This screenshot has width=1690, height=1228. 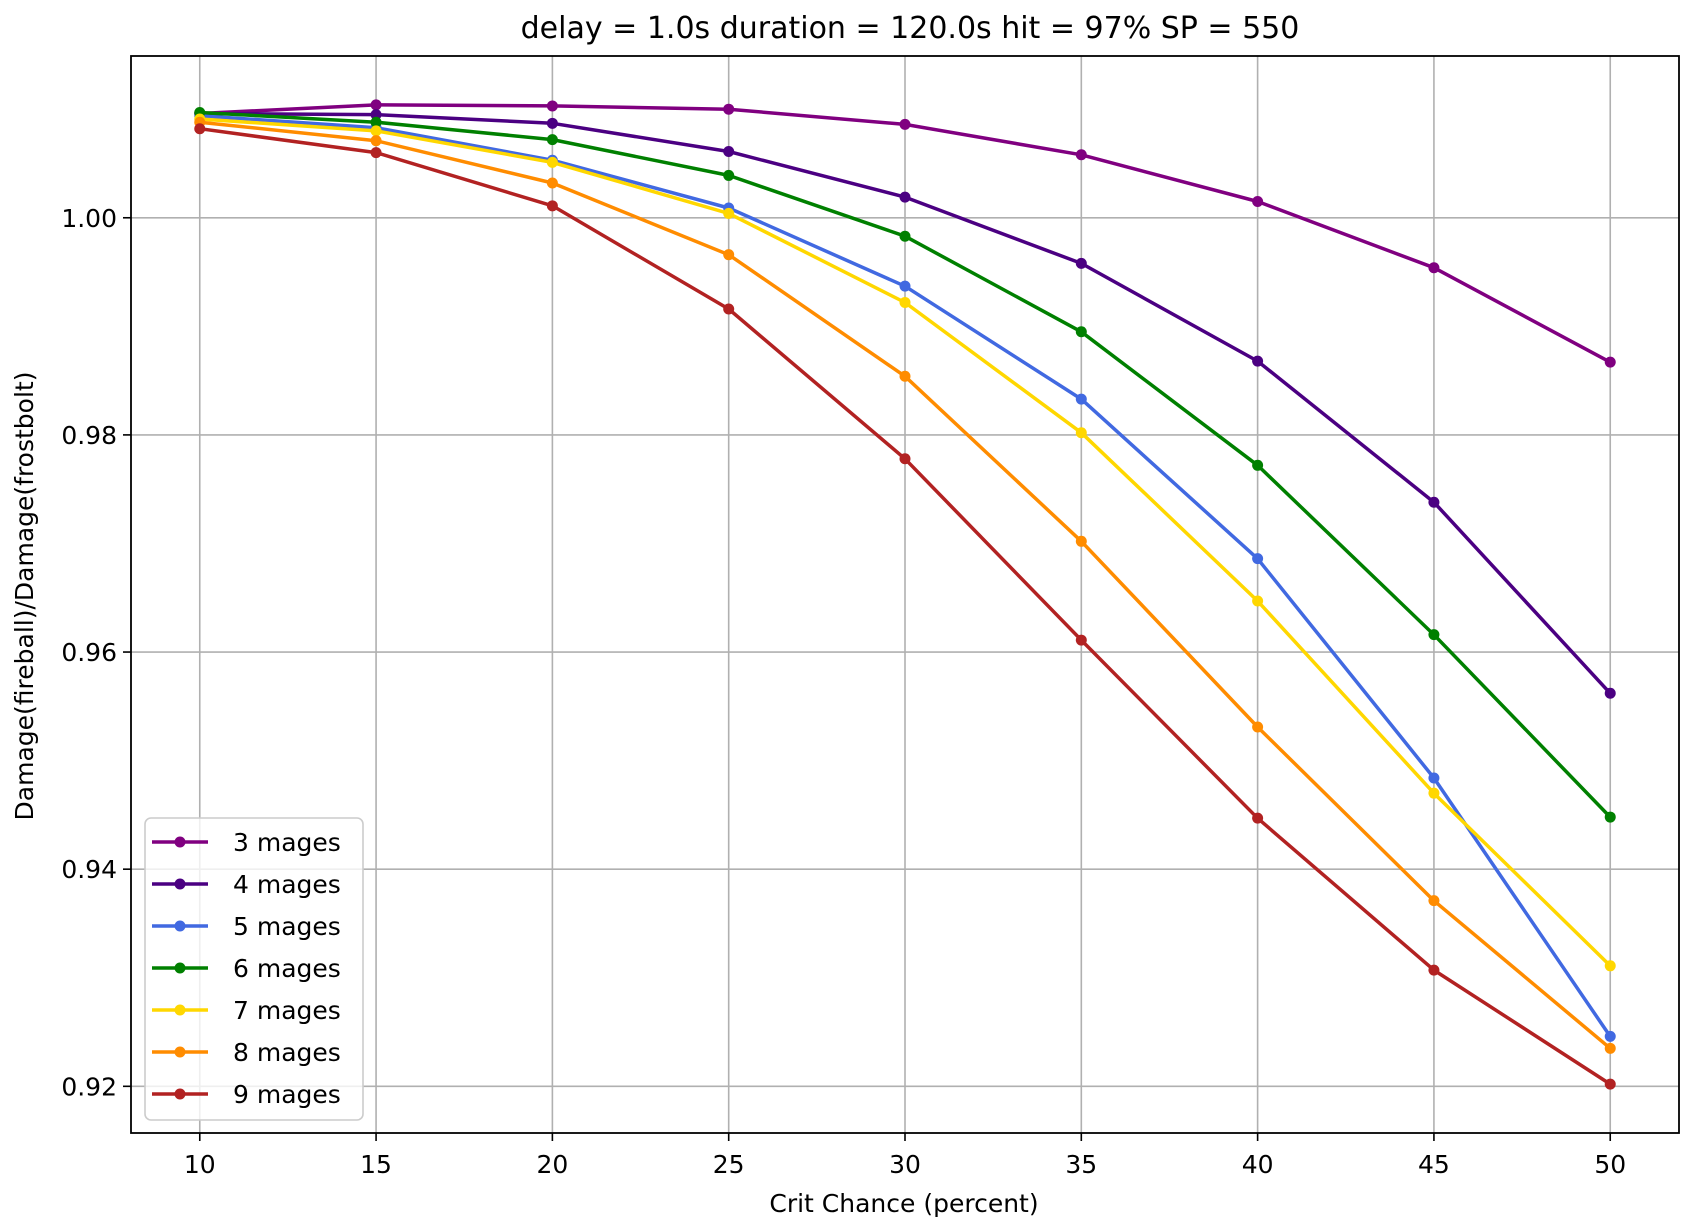 What do you see at coordinates (287, 968) in the screenshot?
I see `legend-label: 6 mages` at bounding box center [287, 968].